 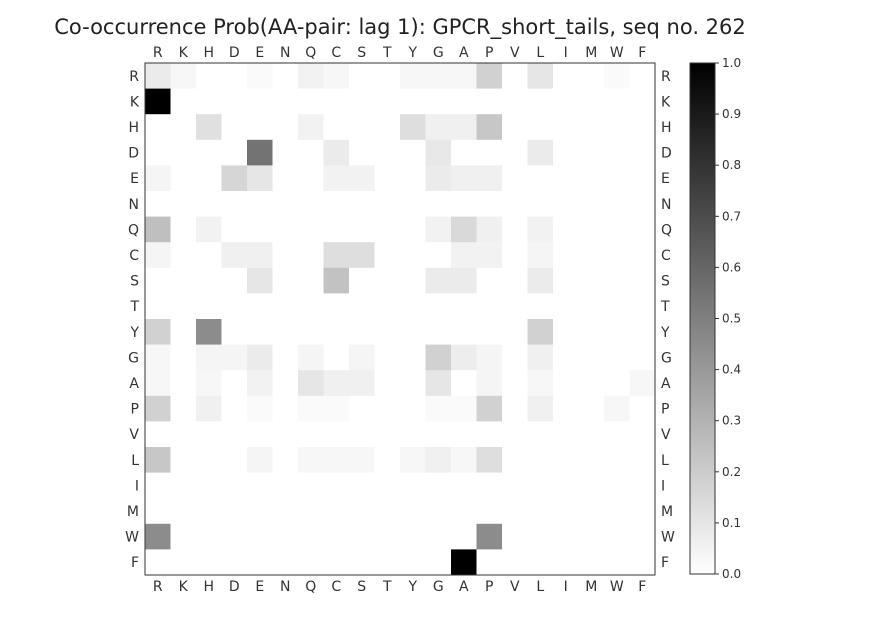 What do you see at coordinates (489, 434) in the screenshot?
I see `heatmap-cell-V-P` at bounding box center [489, 434].